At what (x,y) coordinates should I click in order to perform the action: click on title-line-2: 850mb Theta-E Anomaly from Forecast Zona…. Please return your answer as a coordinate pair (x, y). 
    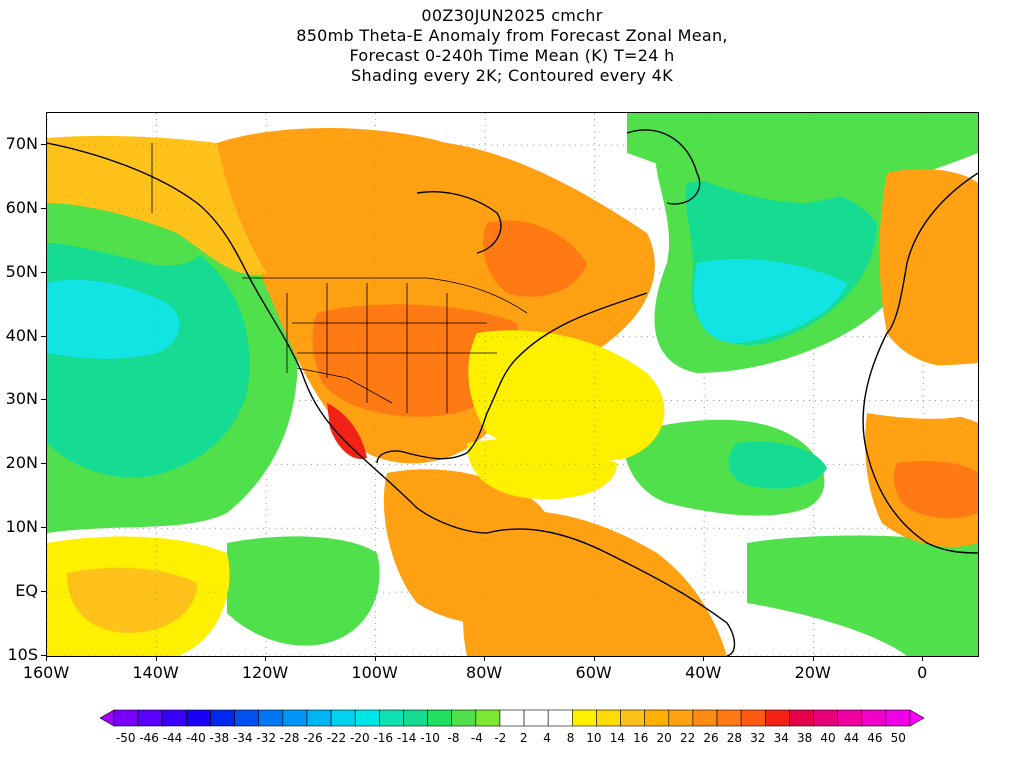
    Looking at the image, I should click on (512, 35).